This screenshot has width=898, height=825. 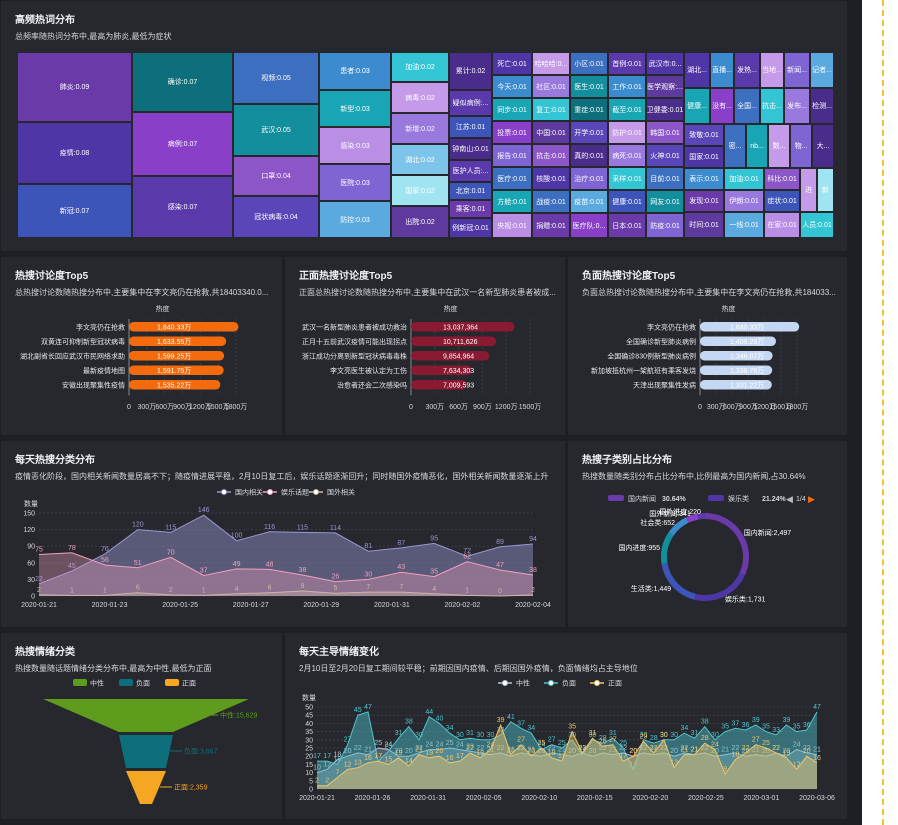 I want to click on treemap-cell: 乘客:0.01, so click(x=470, y=209).